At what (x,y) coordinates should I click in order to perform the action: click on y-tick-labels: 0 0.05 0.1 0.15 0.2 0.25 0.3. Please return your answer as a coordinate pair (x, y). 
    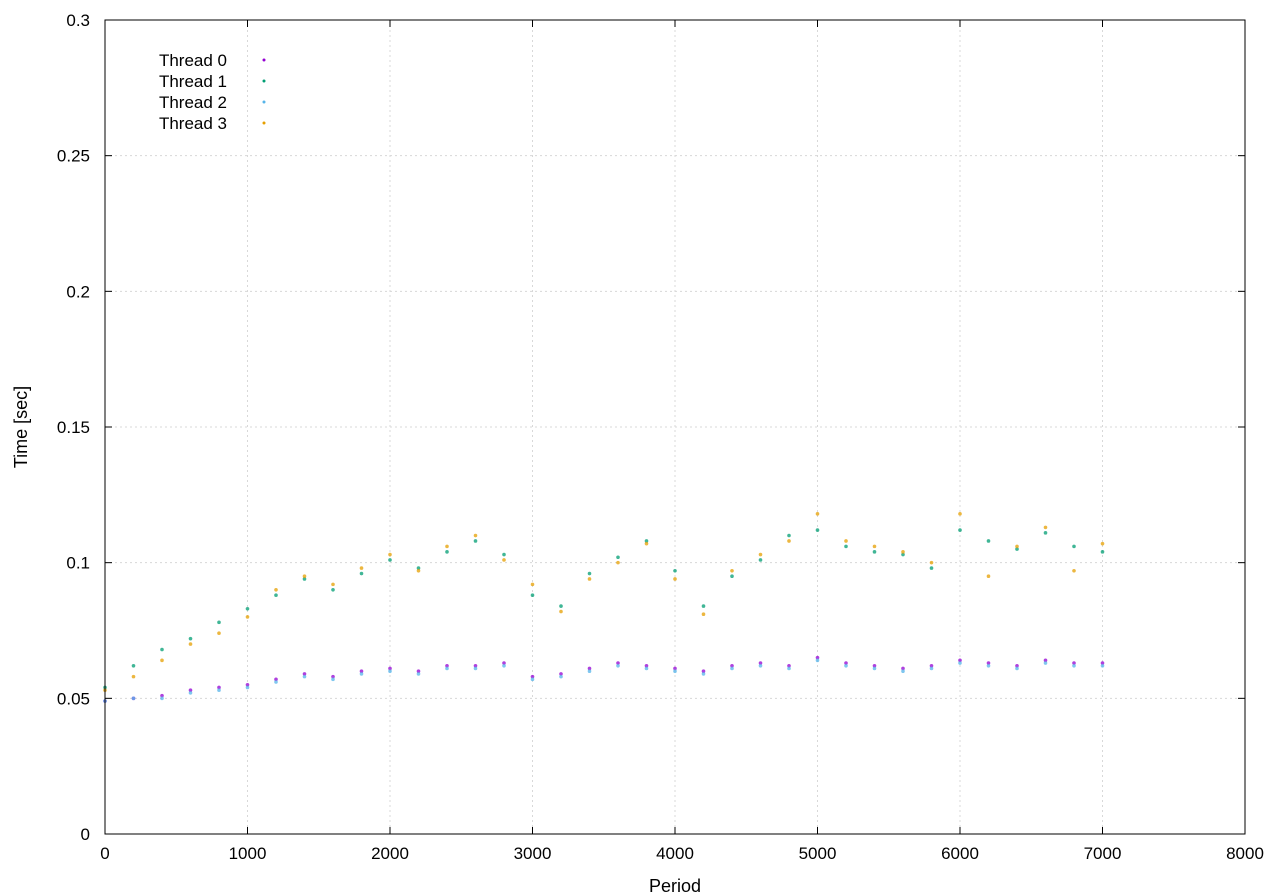
    Looking at the image, I should click on (73, 427).